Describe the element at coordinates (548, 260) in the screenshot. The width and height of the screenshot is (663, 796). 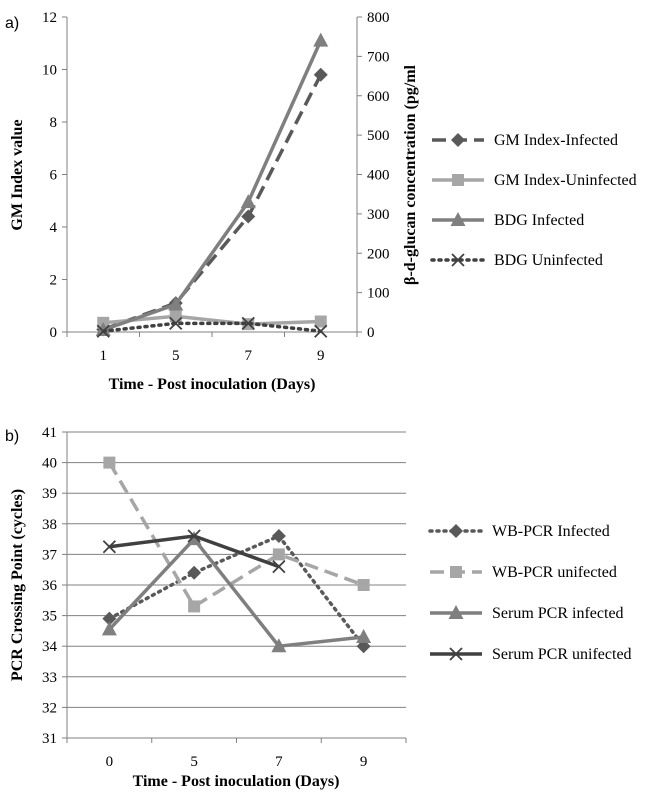
I see `legend-label: BDG Uninfected` at that location.